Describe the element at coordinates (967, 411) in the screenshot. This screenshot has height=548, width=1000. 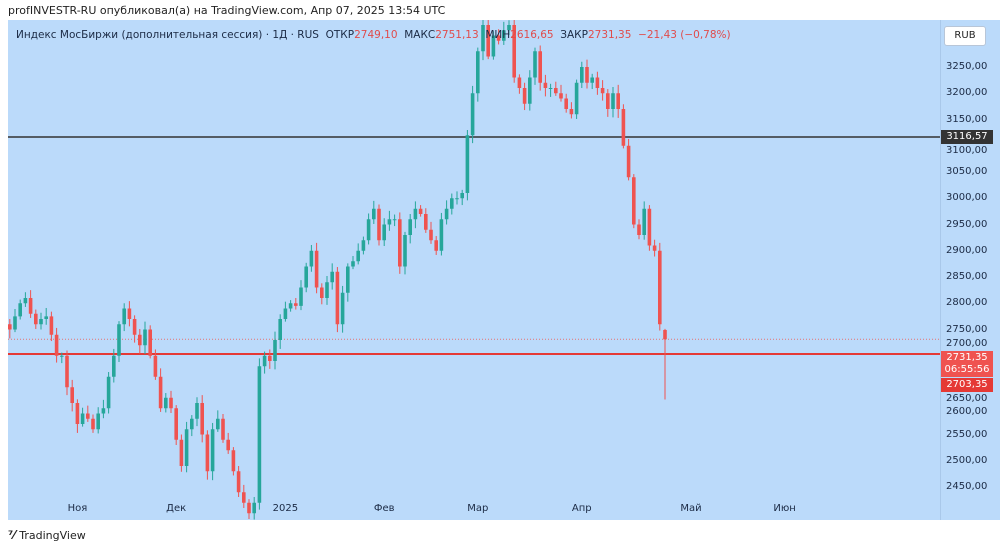
I see `price-tick-label: 2600,00` at that location.